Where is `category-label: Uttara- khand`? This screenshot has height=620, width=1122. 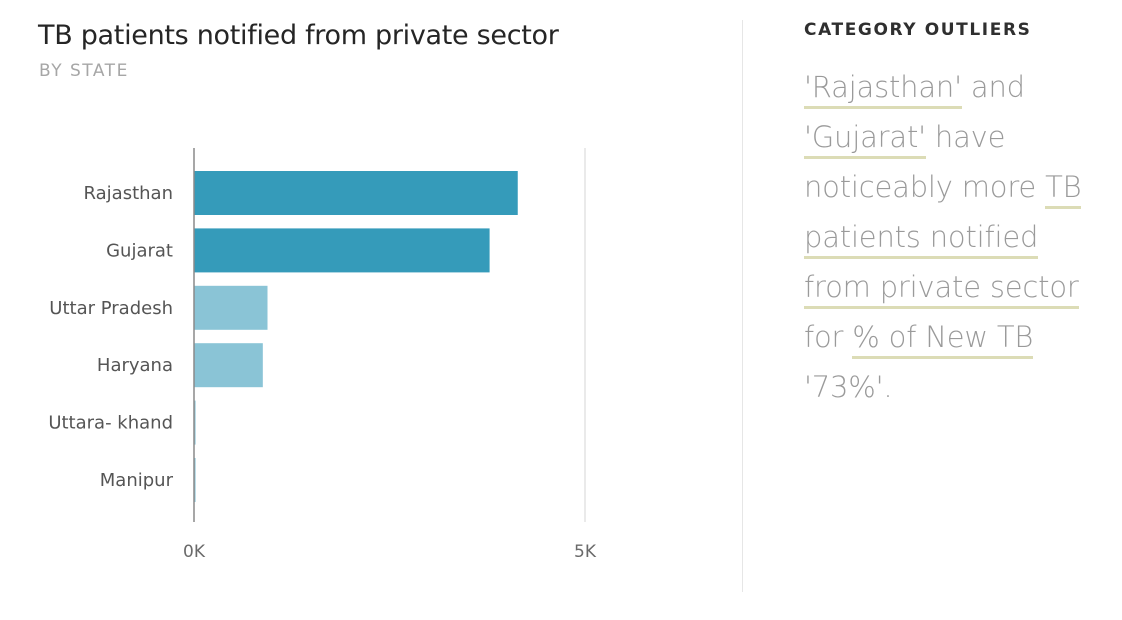
category-label: Uttara- khand is located at coordinates (110, 423).